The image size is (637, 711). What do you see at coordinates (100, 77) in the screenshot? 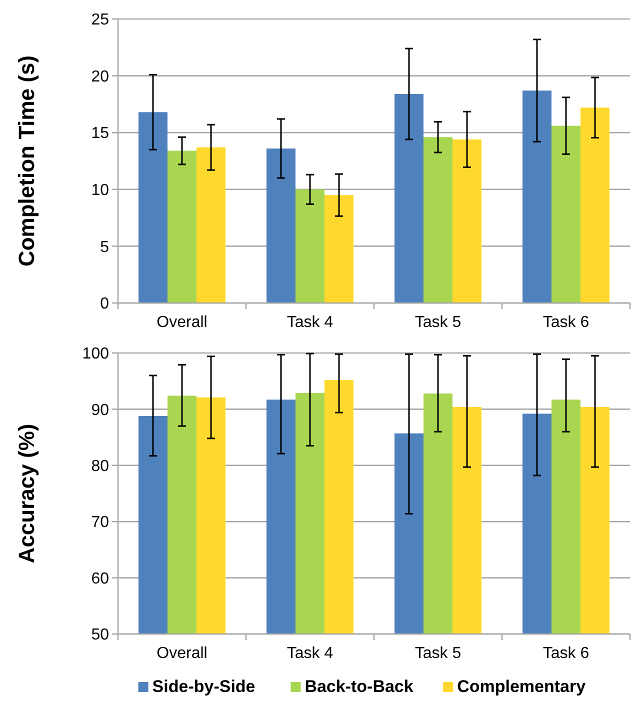
I see `y-tick-label: 20` at bounding box center [100, 77].